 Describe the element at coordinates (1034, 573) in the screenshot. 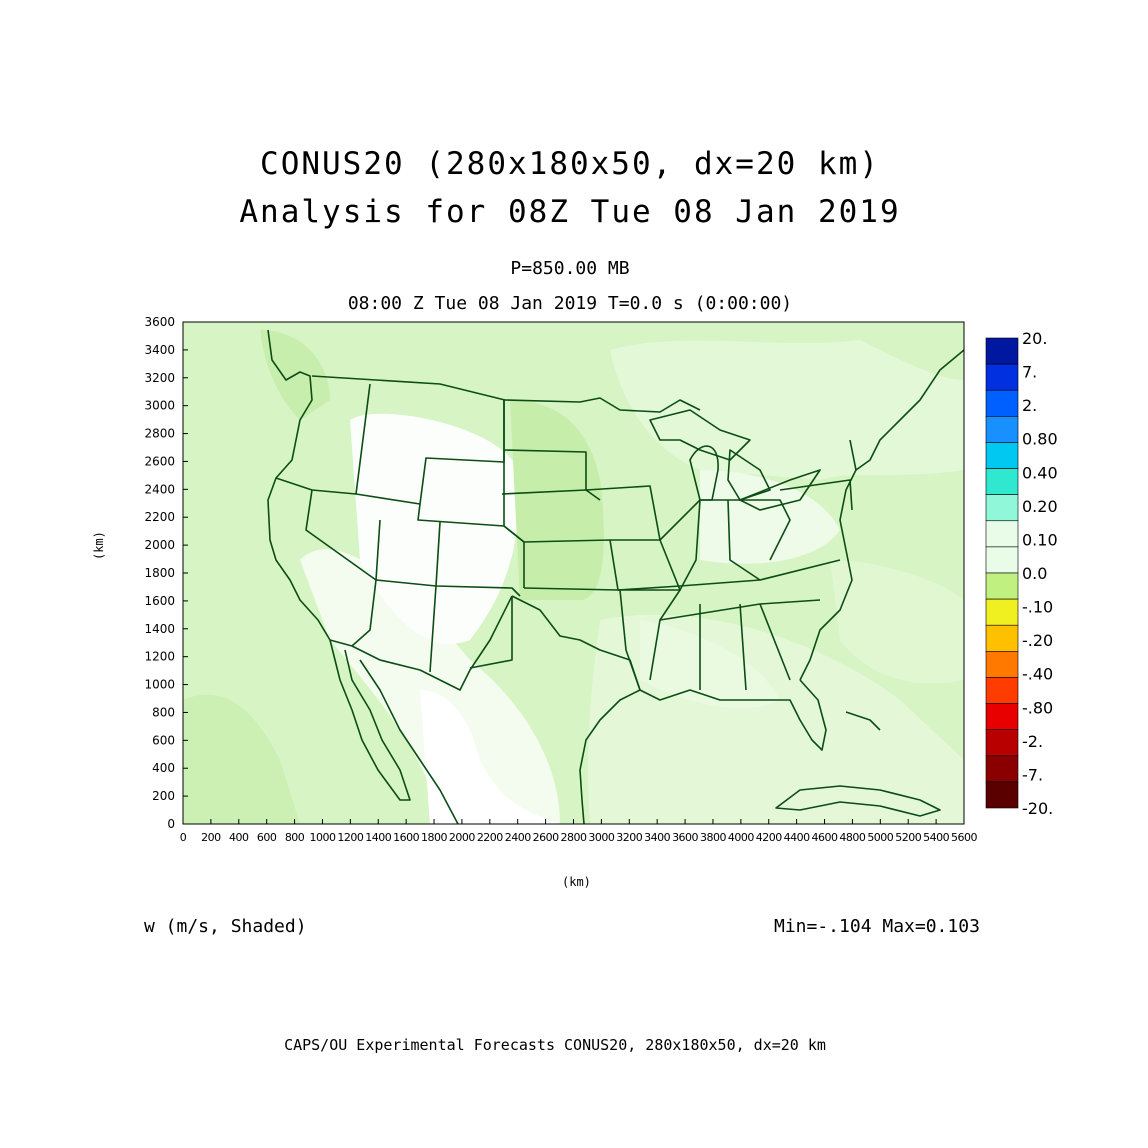

I see `colorbar-label: 0.0` at that location.